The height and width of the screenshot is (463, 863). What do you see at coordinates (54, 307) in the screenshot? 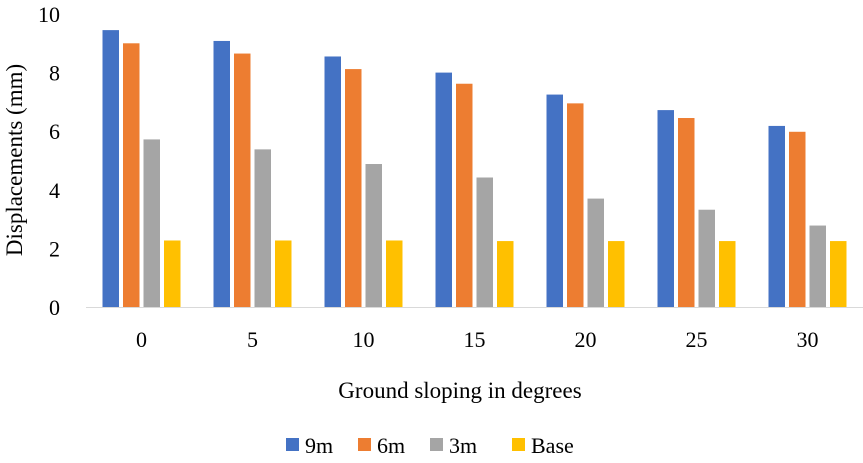
I see `y-tick-label: 0` at bounding box center [54, 307].